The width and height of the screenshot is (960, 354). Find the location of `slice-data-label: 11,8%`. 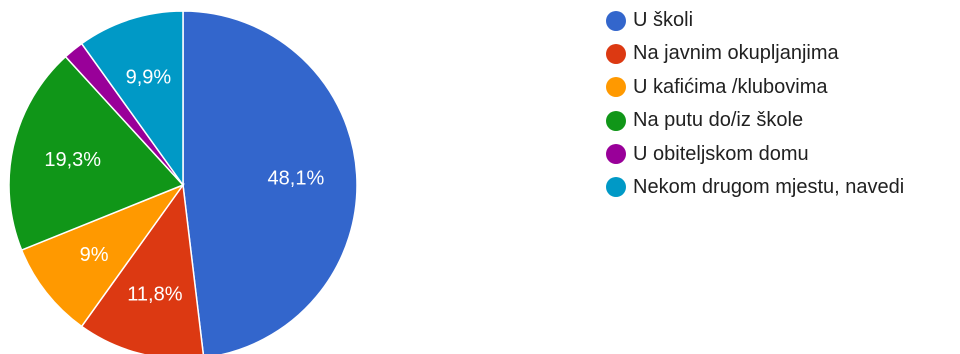

slice-data-label: 11,8% is located at coordinates (154, 295).